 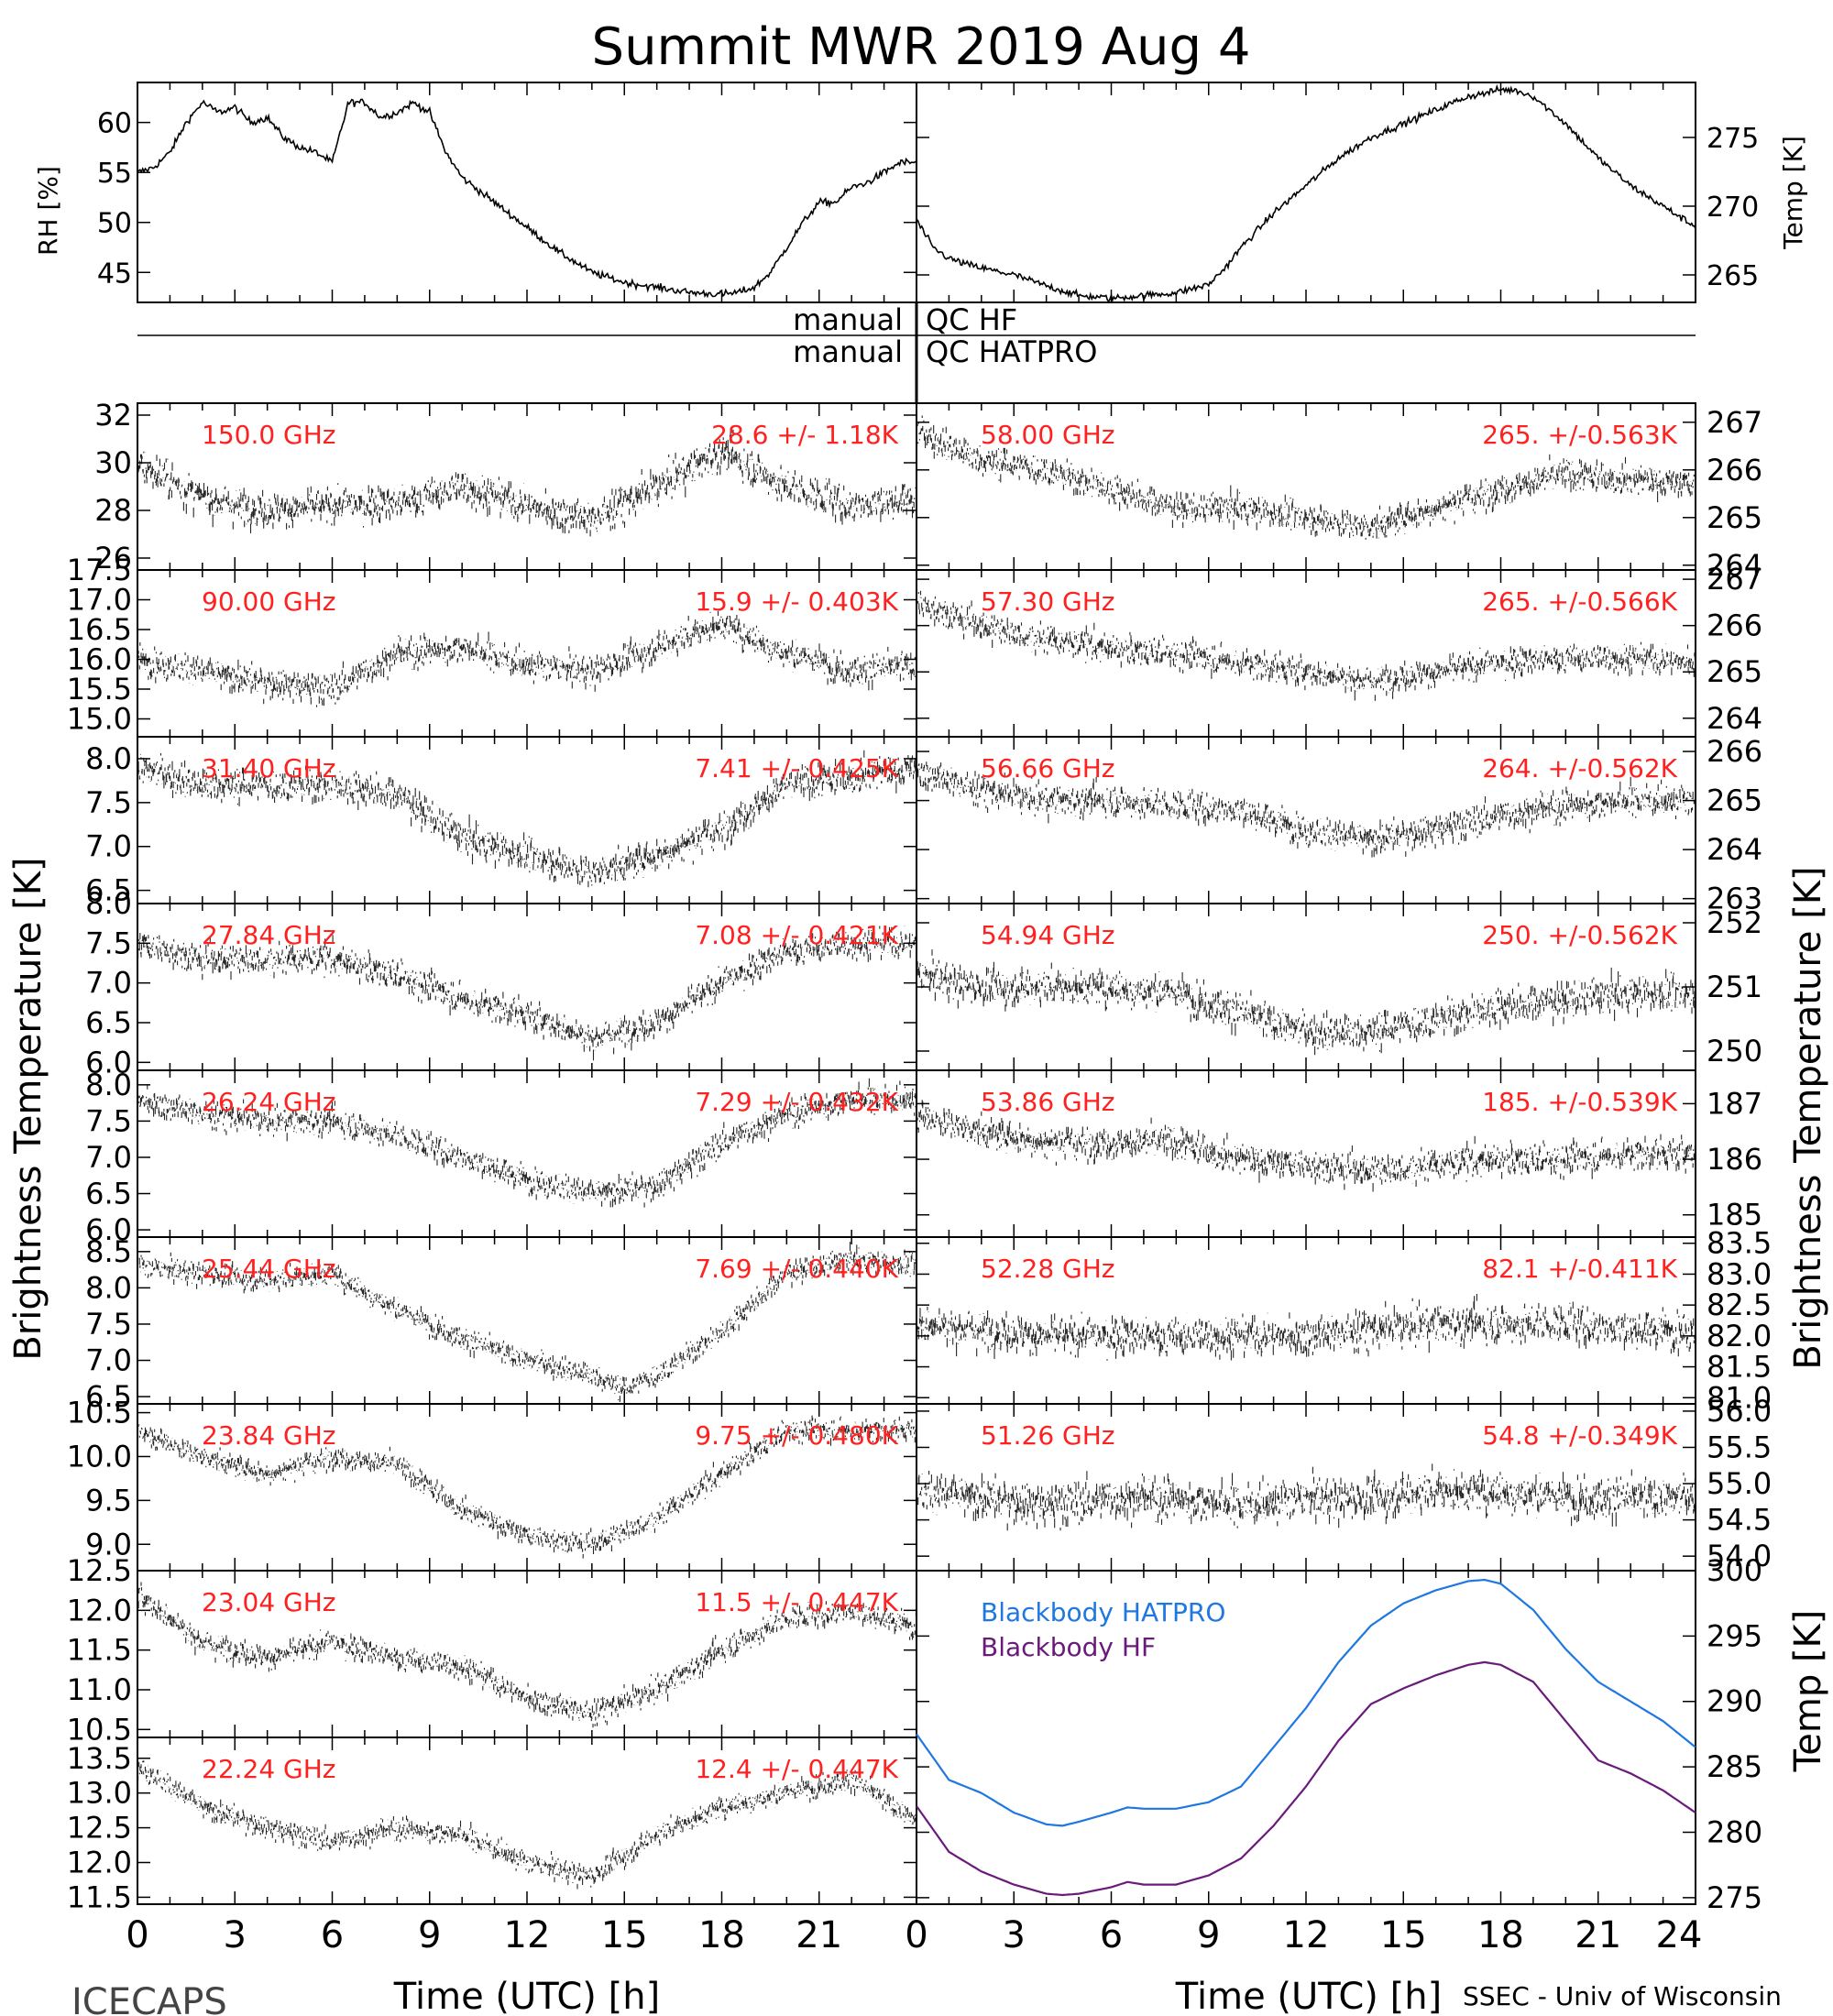 I want to click on y-tick-label: 275, so click(x=1734, y=1897).